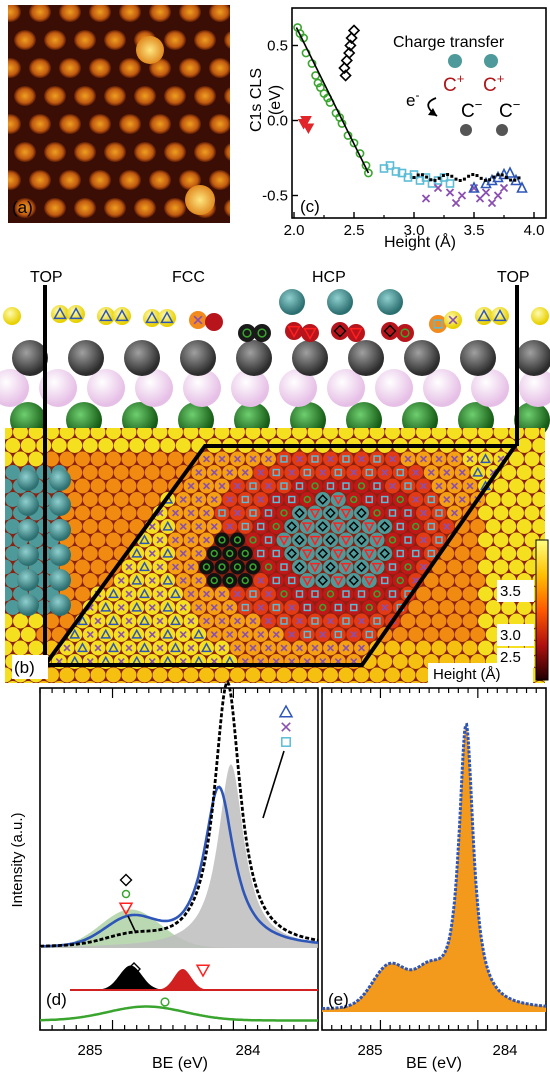 The image size is (550, 1079). Describe the element at coordinates (478, 358) in the screenshot. I see `grey-atom` at that location.